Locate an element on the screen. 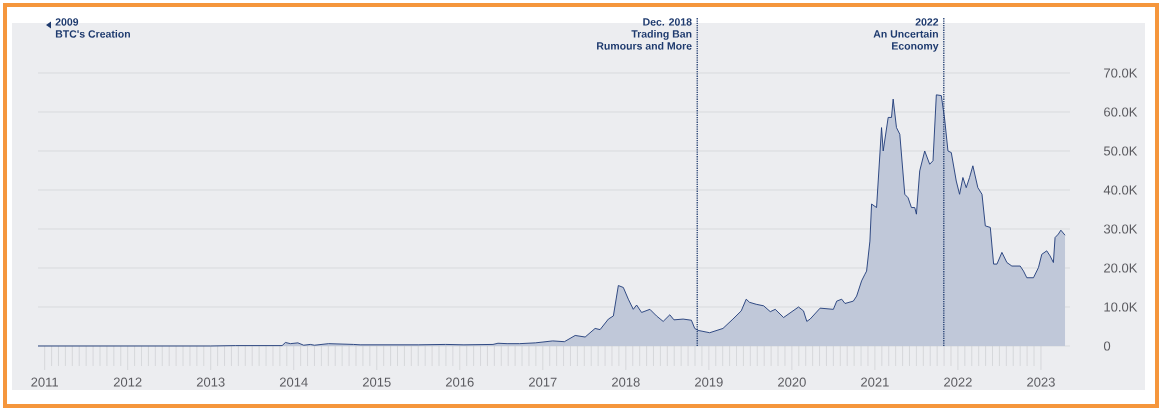 Image resolution: width=1162 pixels, height=411 pixels. y-tick-label: 0 is located at coordinates (1107, 346).